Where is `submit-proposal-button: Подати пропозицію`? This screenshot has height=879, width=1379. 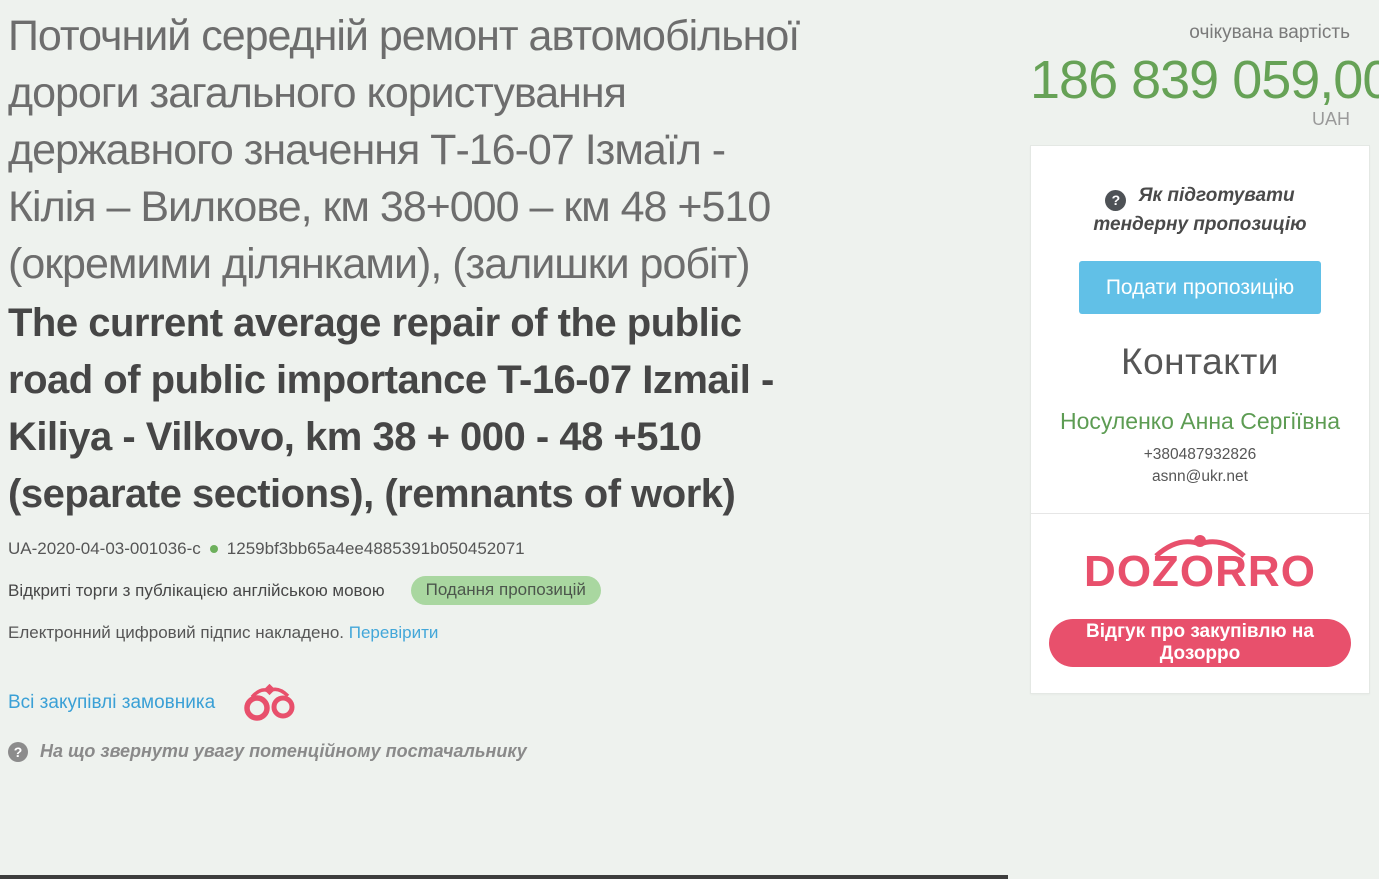 submit-proposal-button: Подати пропозицію is located at coordinates (1200, 287).